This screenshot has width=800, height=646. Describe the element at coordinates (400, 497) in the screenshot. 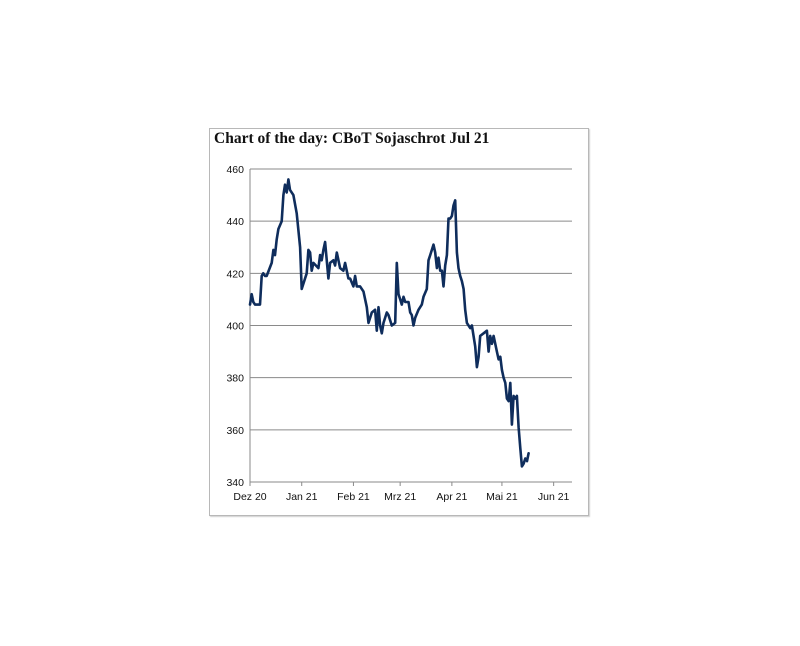

I see `x-tick-label: Mrz 21` at that location.